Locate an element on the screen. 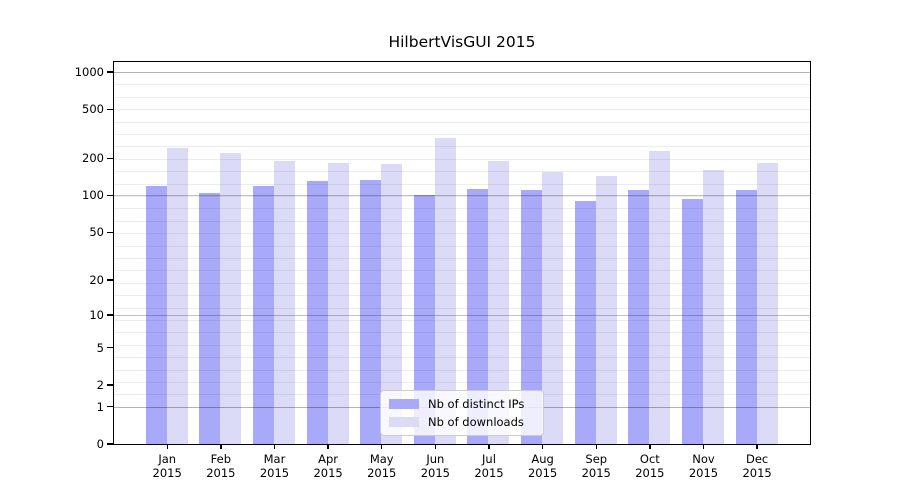  bar-nb-of-downloads-dec is located at coordinates (767, 303).